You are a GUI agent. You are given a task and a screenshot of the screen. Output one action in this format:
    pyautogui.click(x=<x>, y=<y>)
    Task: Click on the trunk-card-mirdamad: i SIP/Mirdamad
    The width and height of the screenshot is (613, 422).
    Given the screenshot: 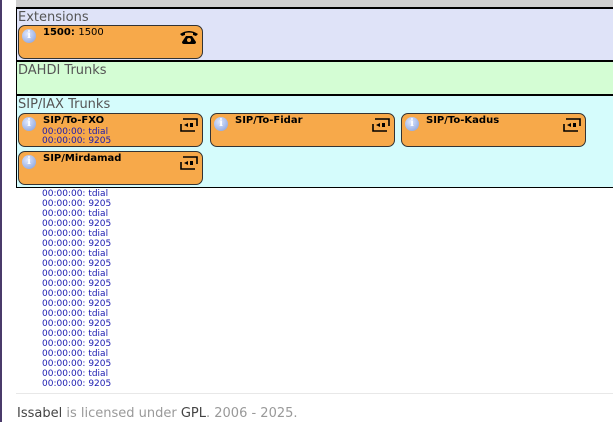 What is the action you would take?
    pyautogui.click(x=110, y=168)
    